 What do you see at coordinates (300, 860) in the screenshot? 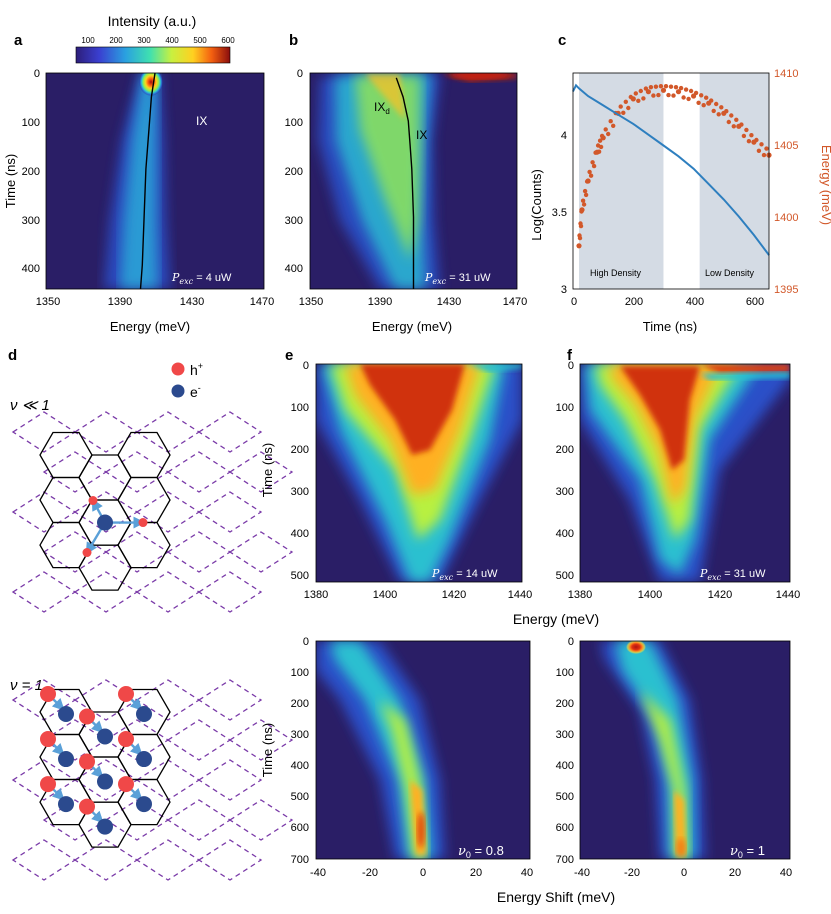
I see `panel-g-ytick: 700` at bounding box center [300, 860].